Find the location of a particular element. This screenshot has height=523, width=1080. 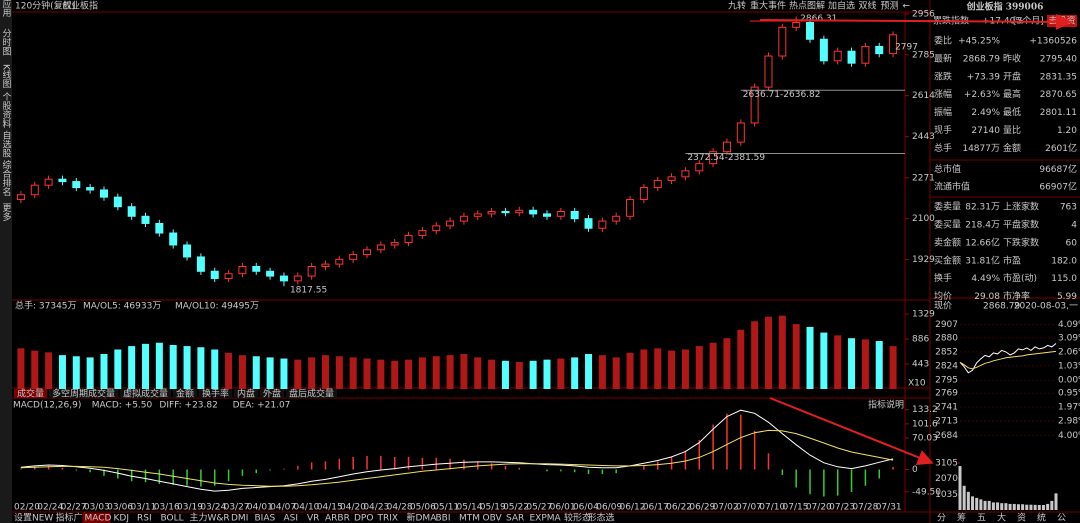

invest-button-label: 去投资 is located at coordinates (1061, 21).